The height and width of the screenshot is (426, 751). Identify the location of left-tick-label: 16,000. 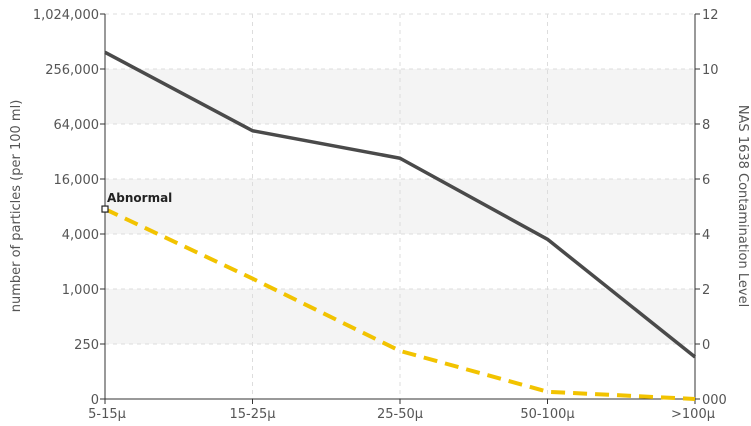
(77, 180).